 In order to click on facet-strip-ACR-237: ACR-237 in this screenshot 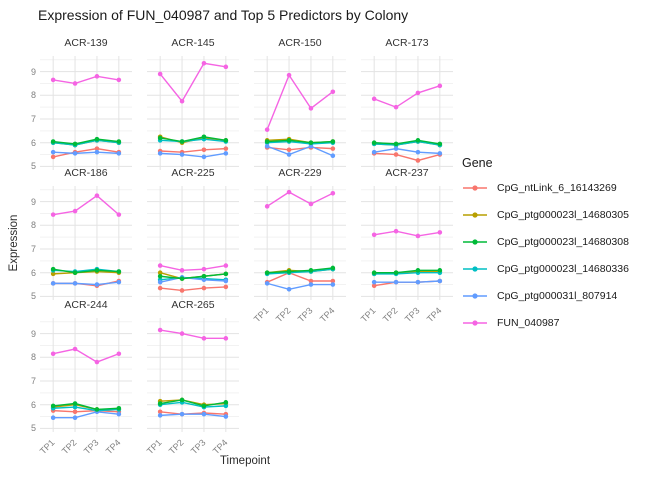, I will do `click(407, 173)`.